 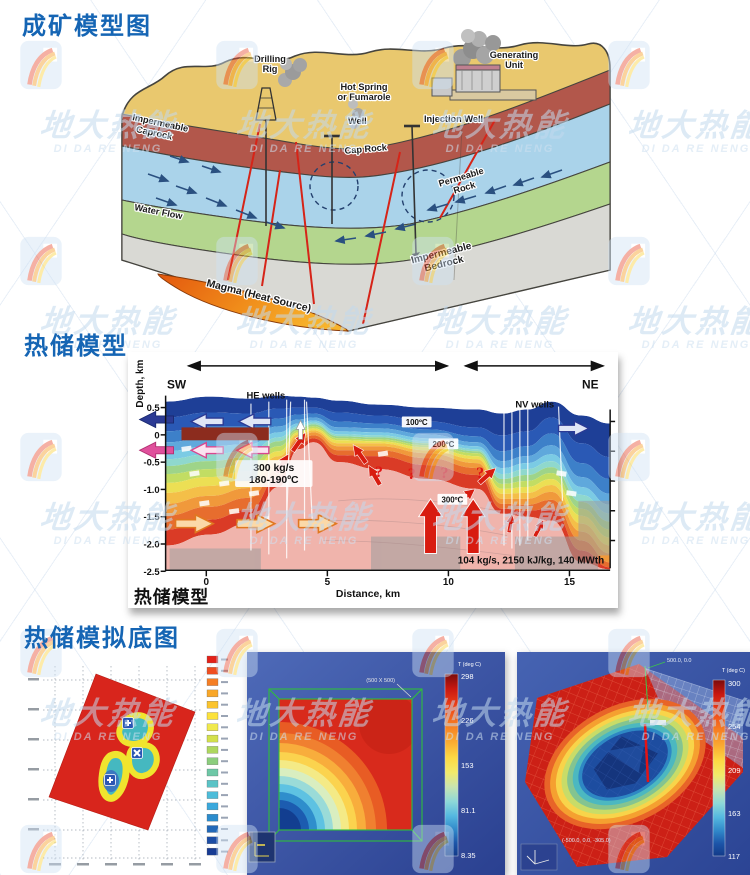 What do you see at coordinates (467, 676) in the screenshot?
I see `svg-text: 298` at bounding box center [467, 676].